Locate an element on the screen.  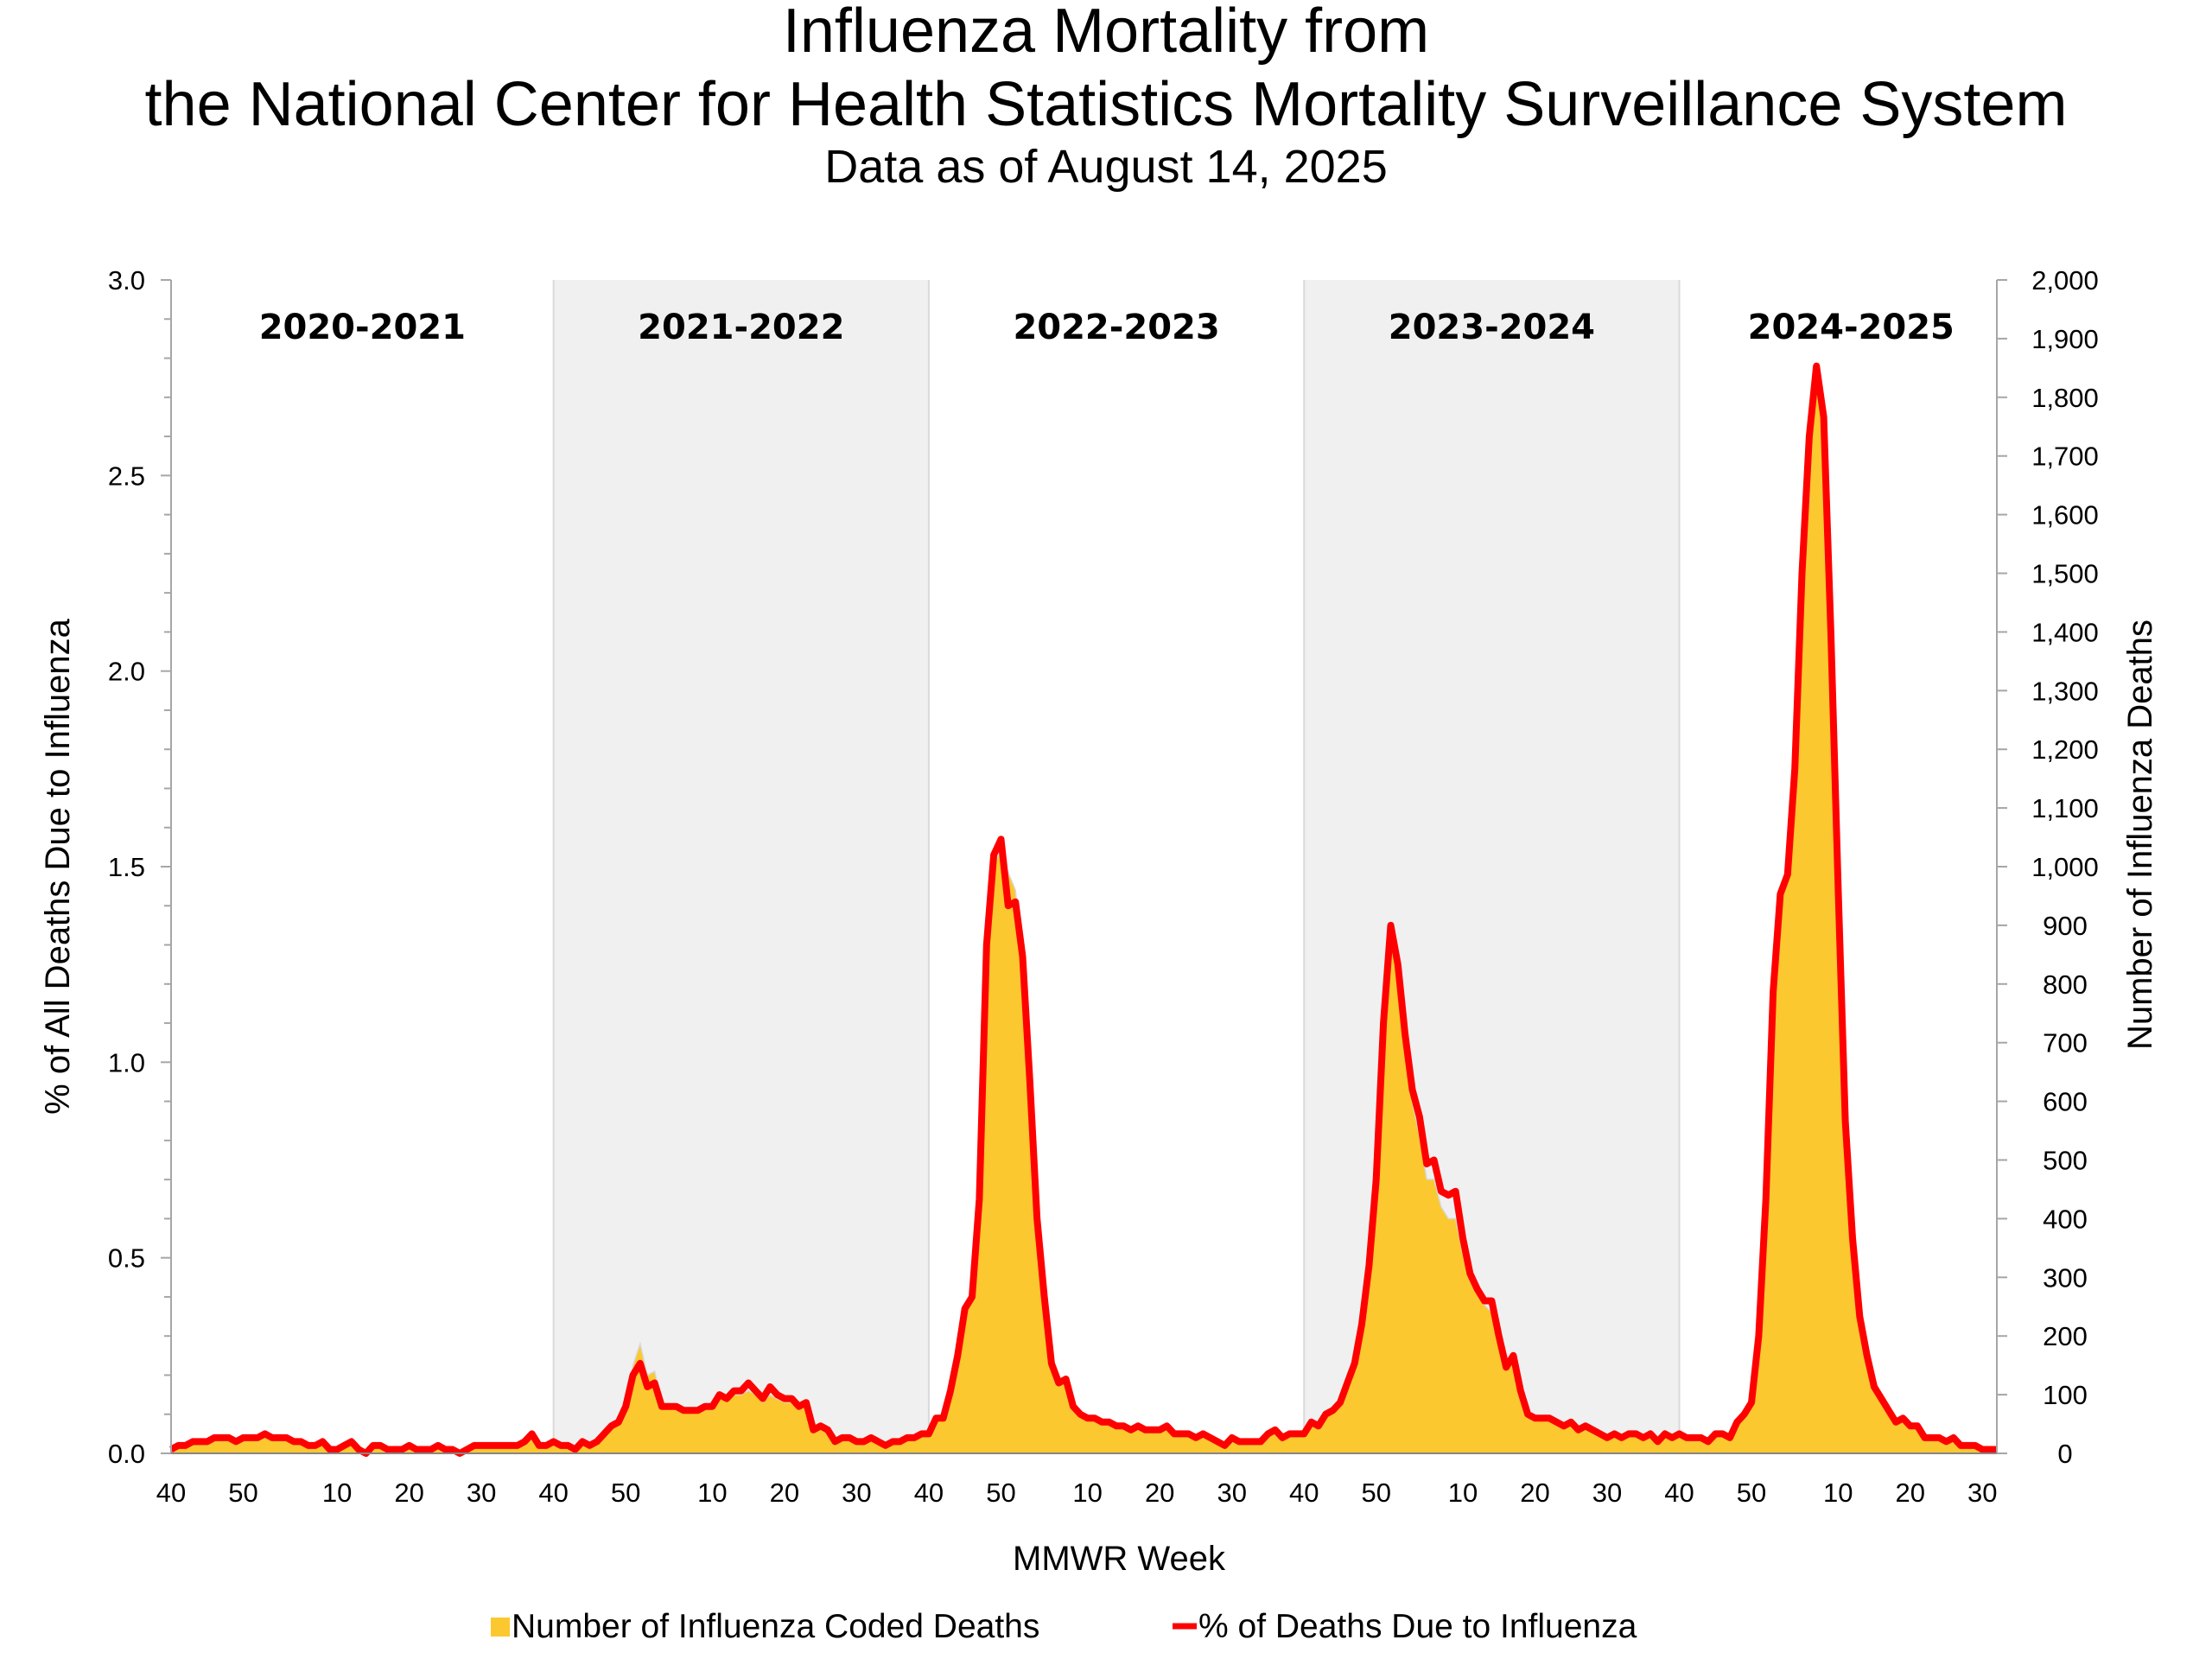
y-right-tick-label: 0 is located at coordinates (2064, 1454).